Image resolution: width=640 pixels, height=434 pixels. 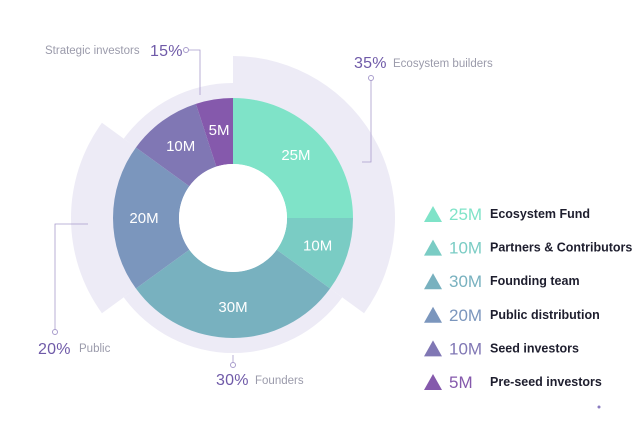 What do you see at coordinates (370, 63) in the screenshot?
I see `group-percent: 35%` at bounding box center [370, 63].